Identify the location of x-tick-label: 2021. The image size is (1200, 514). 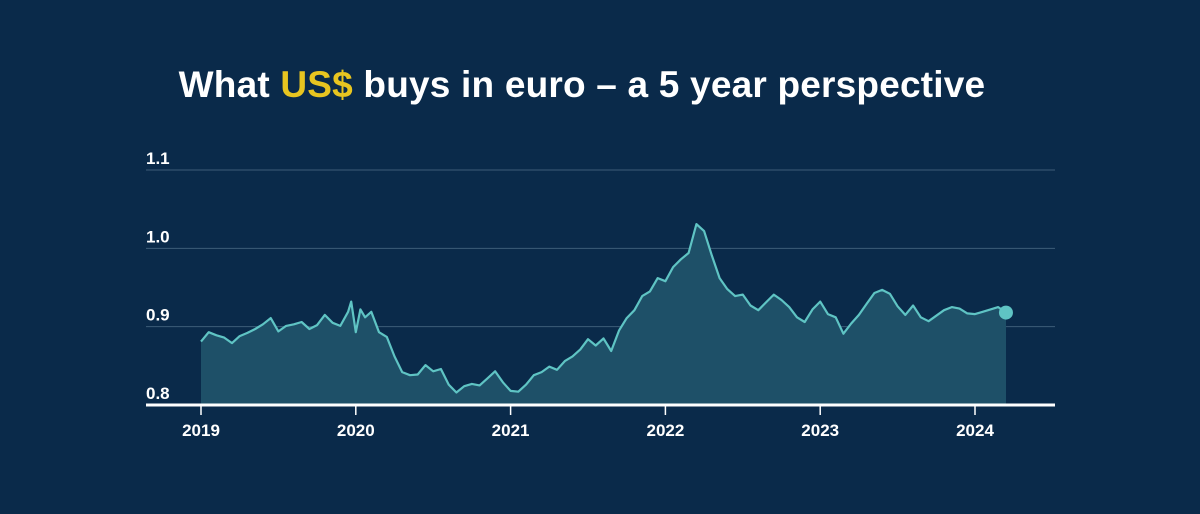
(511, 430).